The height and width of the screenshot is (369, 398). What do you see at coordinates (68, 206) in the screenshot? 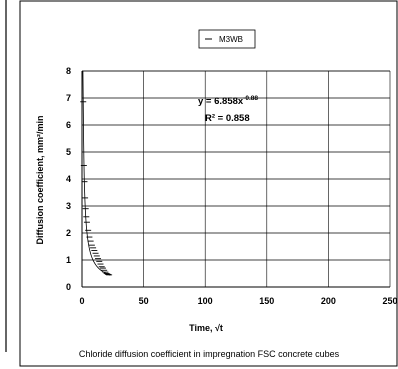
I see `y-tick-label-3: 3` at bounding box center [68, 206].